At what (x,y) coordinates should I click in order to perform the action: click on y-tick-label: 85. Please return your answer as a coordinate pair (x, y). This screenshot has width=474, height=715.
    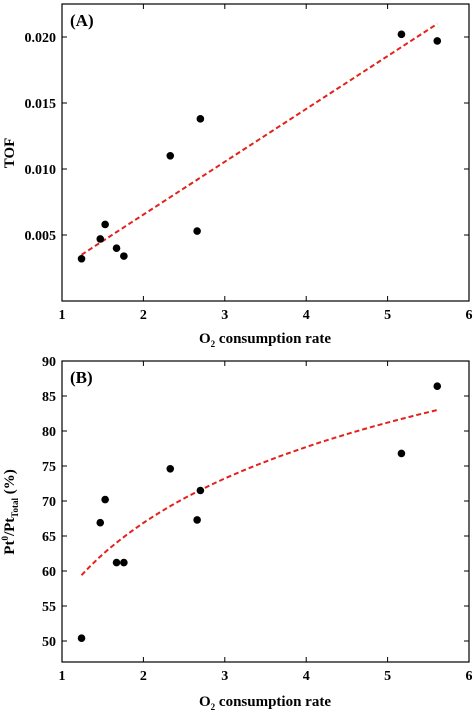
    Looking at the image, I should click on (49, 397).